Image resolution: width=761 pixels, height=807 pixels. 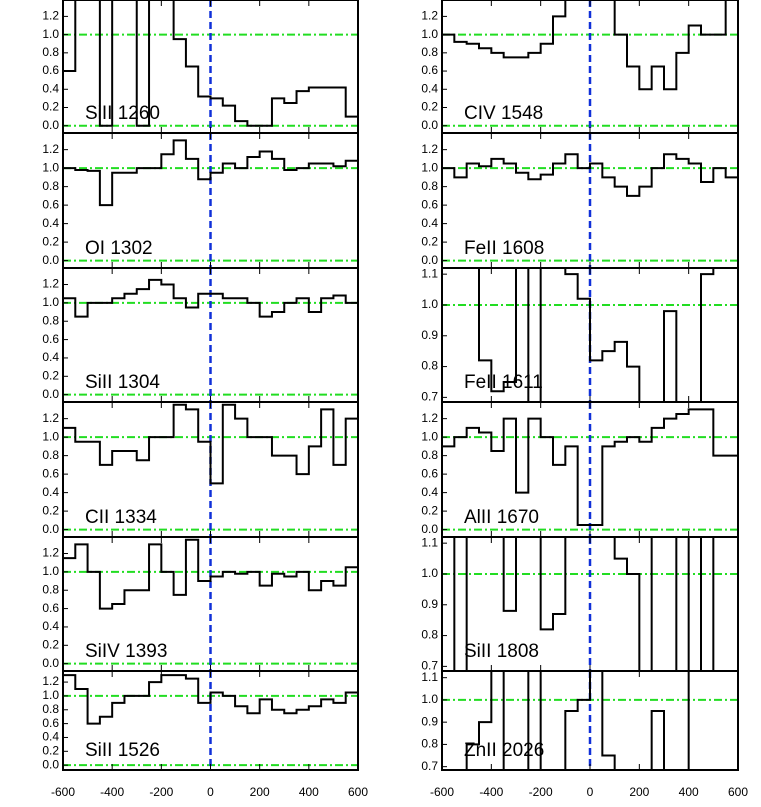 What do you see at coordinates (501, 651) in the screenshot?
I see `line-label: SiII 1808` at bounding box center [501, 651].